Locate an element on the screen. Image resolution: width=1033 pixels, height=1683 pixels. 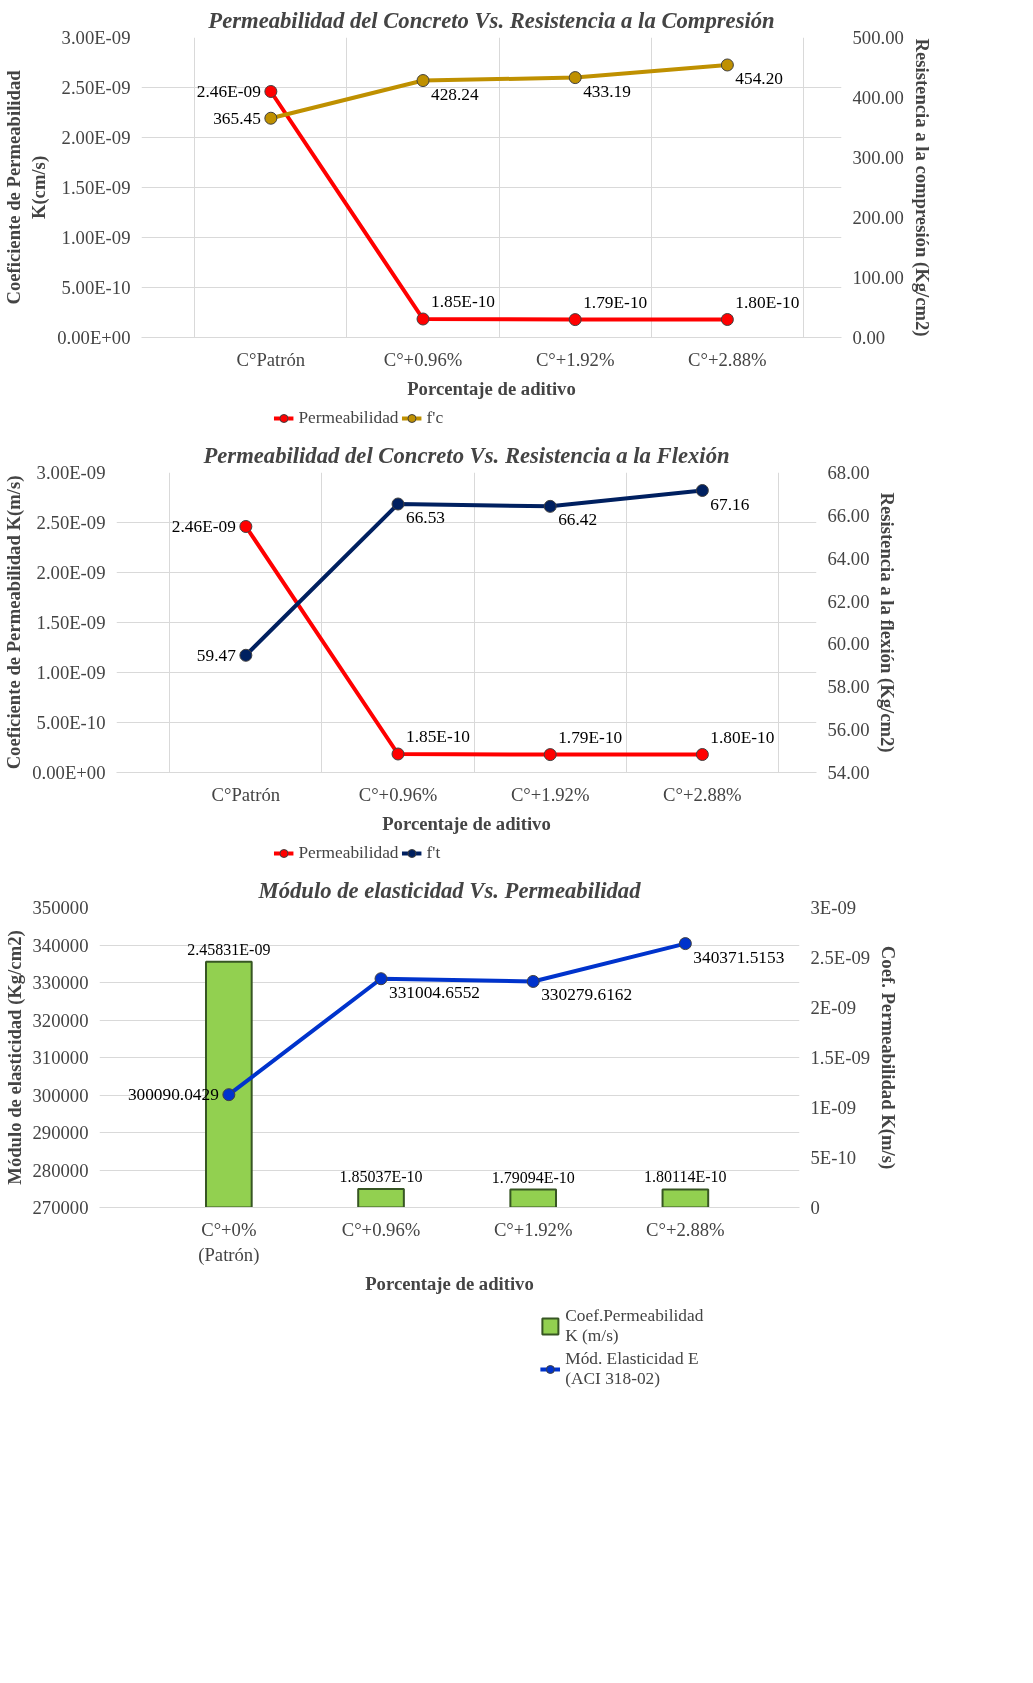
y2-tick-label: 60.00 is located at coordinates (848, 644).